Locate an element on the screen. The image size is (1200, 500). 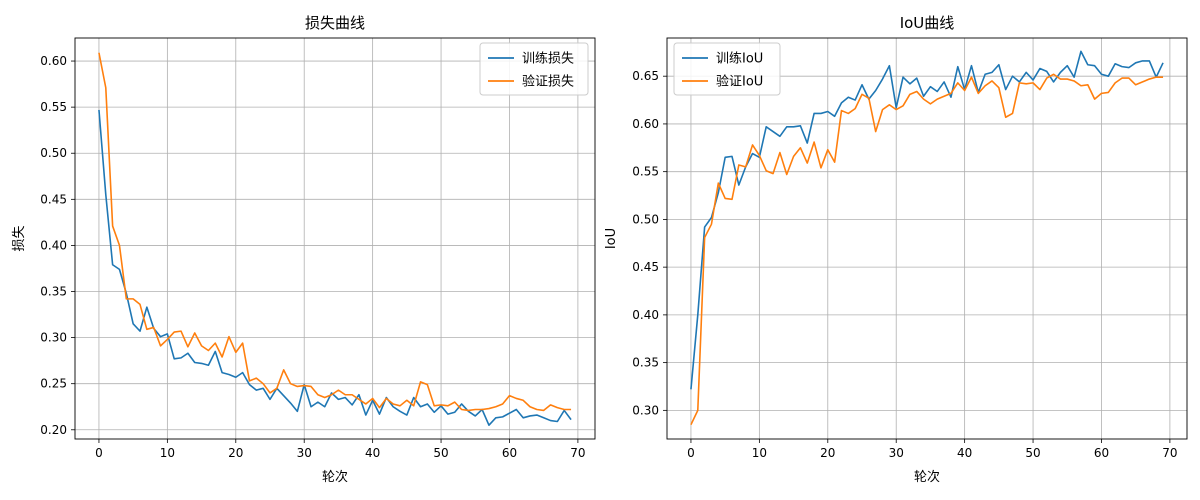
chart1-legend-label-1: 训练损失 is located at coordinates (548, 59).